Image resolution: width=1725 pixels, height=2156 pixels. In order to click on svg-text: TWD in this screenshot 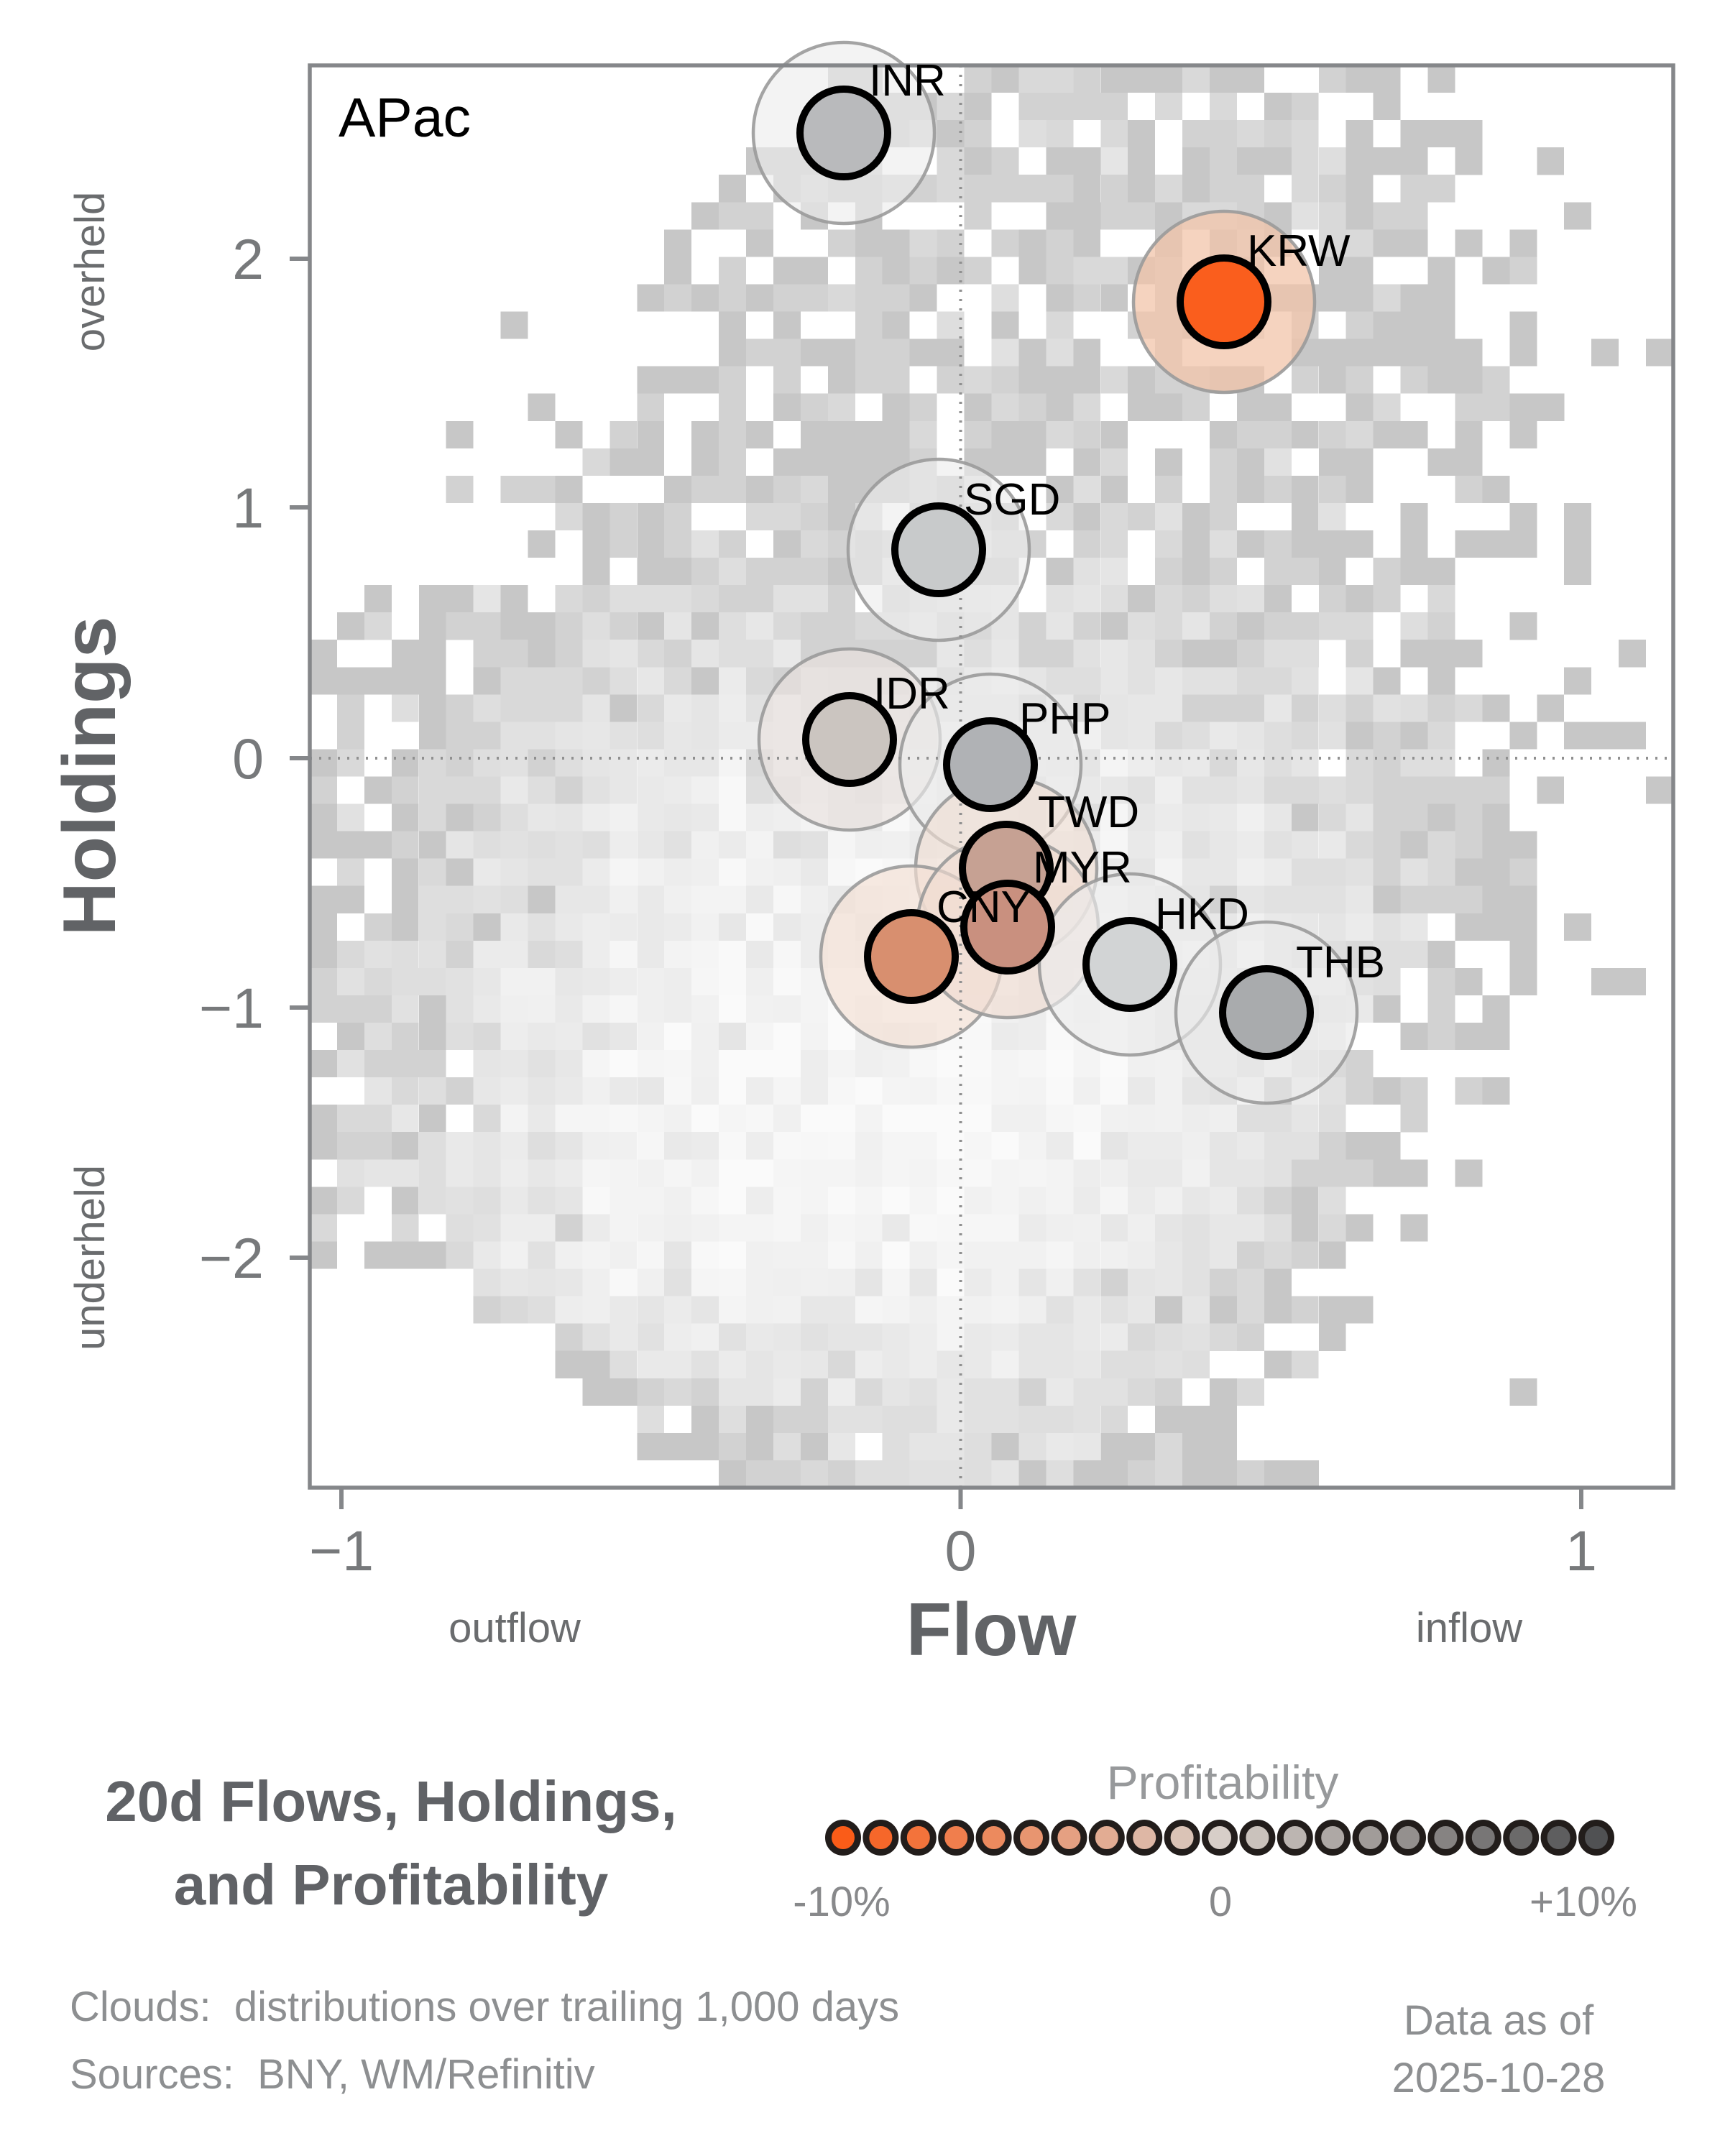, I will do `click(1088, 812)`.